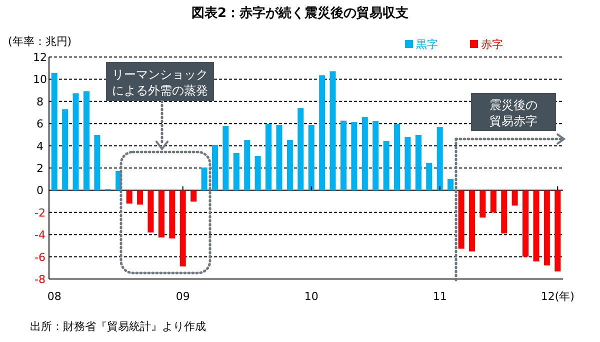 This screenshot has width=600, height=342. What do you see at coordinates (427, 44) in the screenshot?
I see `legend-label: 黒字` at bounding box center [427, 44].